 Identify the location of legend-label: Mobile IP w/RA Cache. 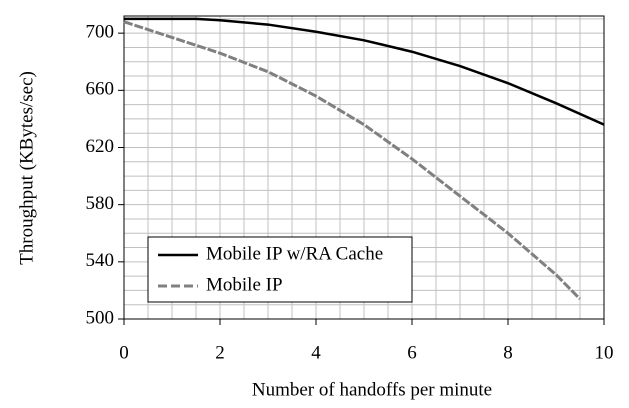
(294, 253).